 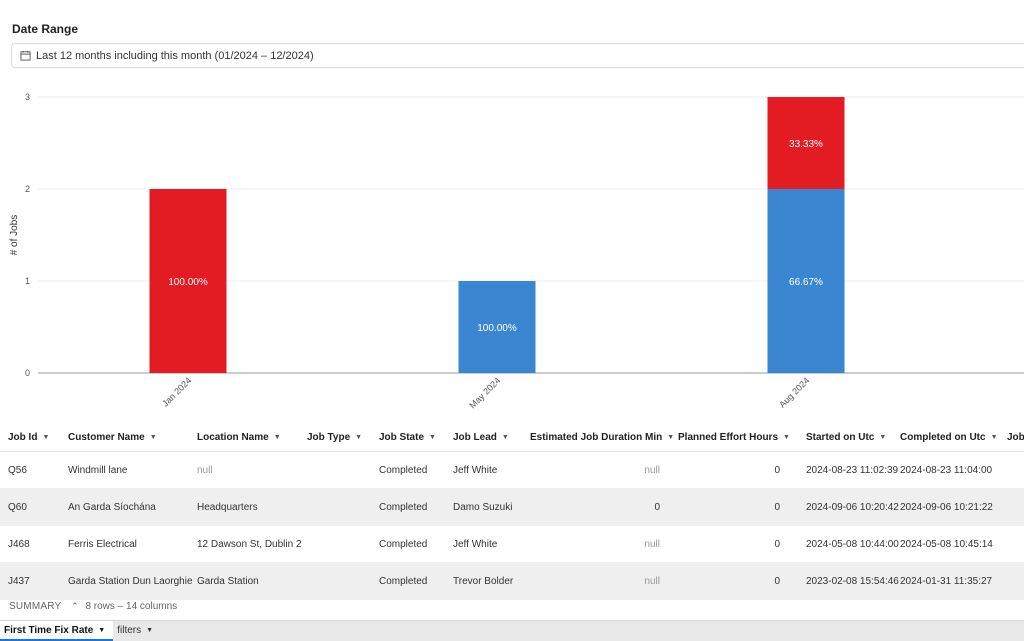 What do you see at coordinates (840, 437) in the screenshot?
I see `column-header-label: Started on Utc` at bounding box center [840, 437].